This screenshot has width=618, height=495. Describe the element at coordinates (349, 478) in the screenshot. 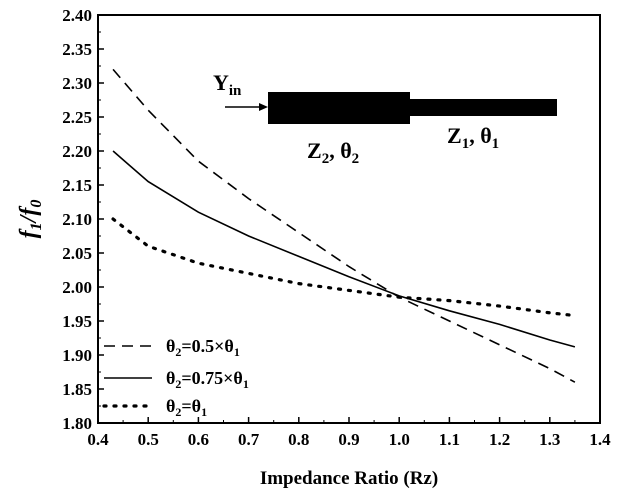

I see `x-axis-title: Impedance Ratio (Rz)` at that location.